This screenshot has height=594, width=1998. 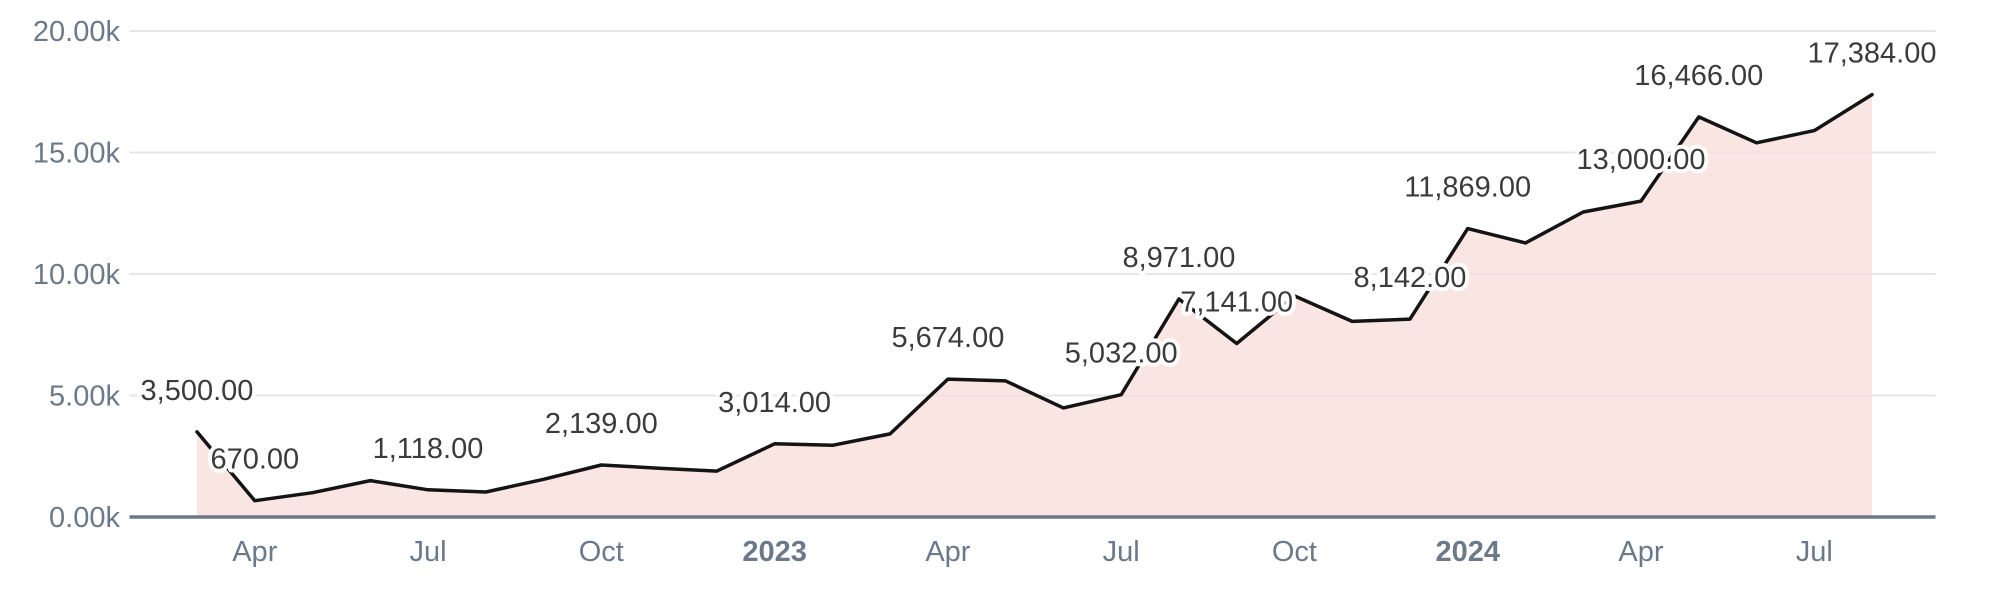 What do you see at coordinates (77, 154) in the screenshot?
I see `y-tick-label: 15.00k` at bounding box center [77, 154].